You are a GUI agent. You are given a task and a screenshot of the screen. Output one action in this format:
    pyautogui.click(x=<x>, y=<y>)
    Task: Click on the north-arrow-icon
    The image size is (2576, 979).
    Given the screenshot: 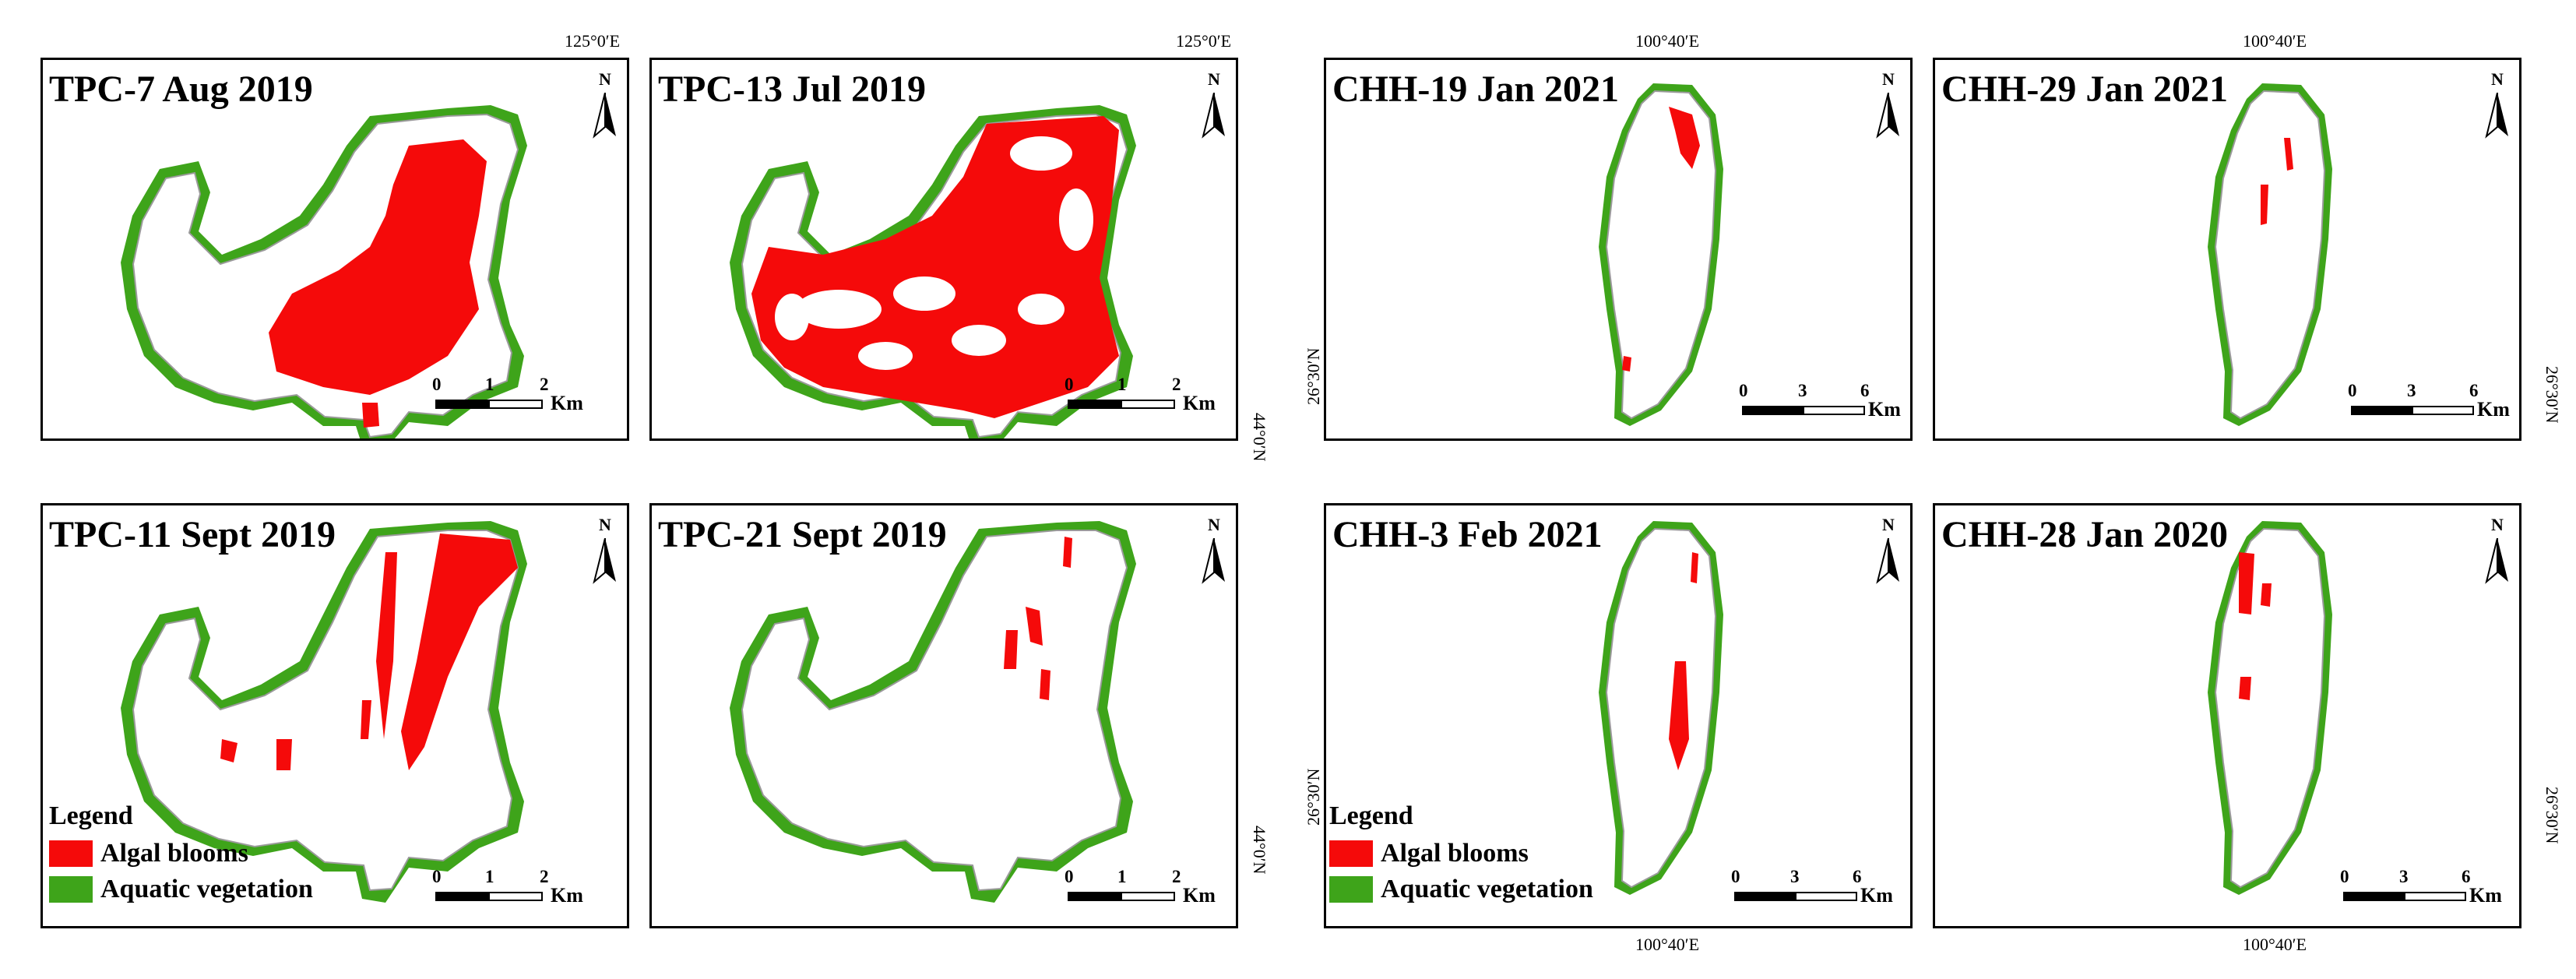 What is the action you would take?
    pyautogui.click(x=604, y=116)
    